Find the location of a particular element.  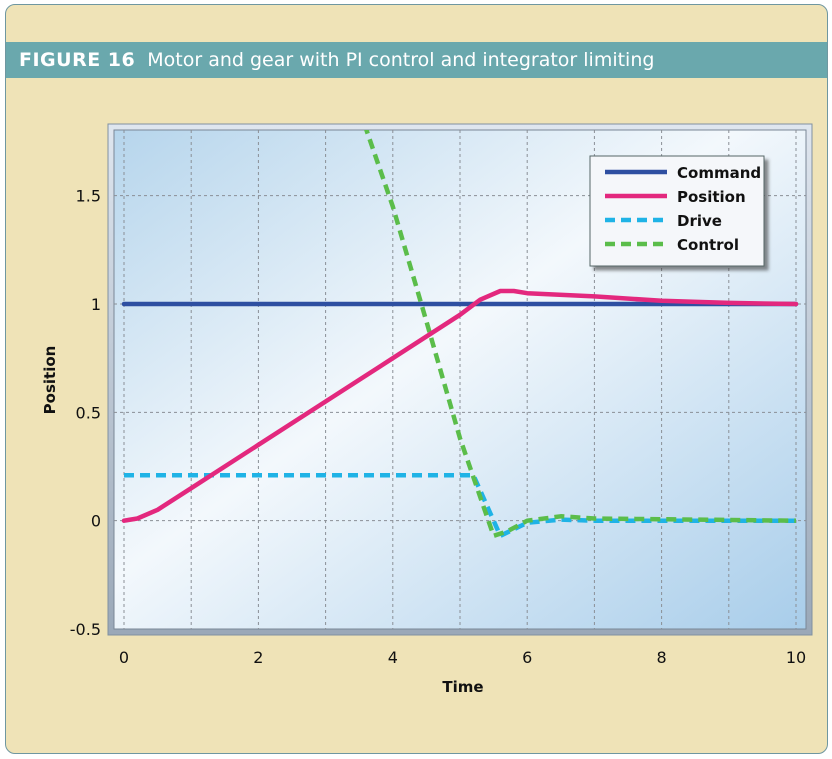

legend-label-control: Control is located at coordinates (708, 245).